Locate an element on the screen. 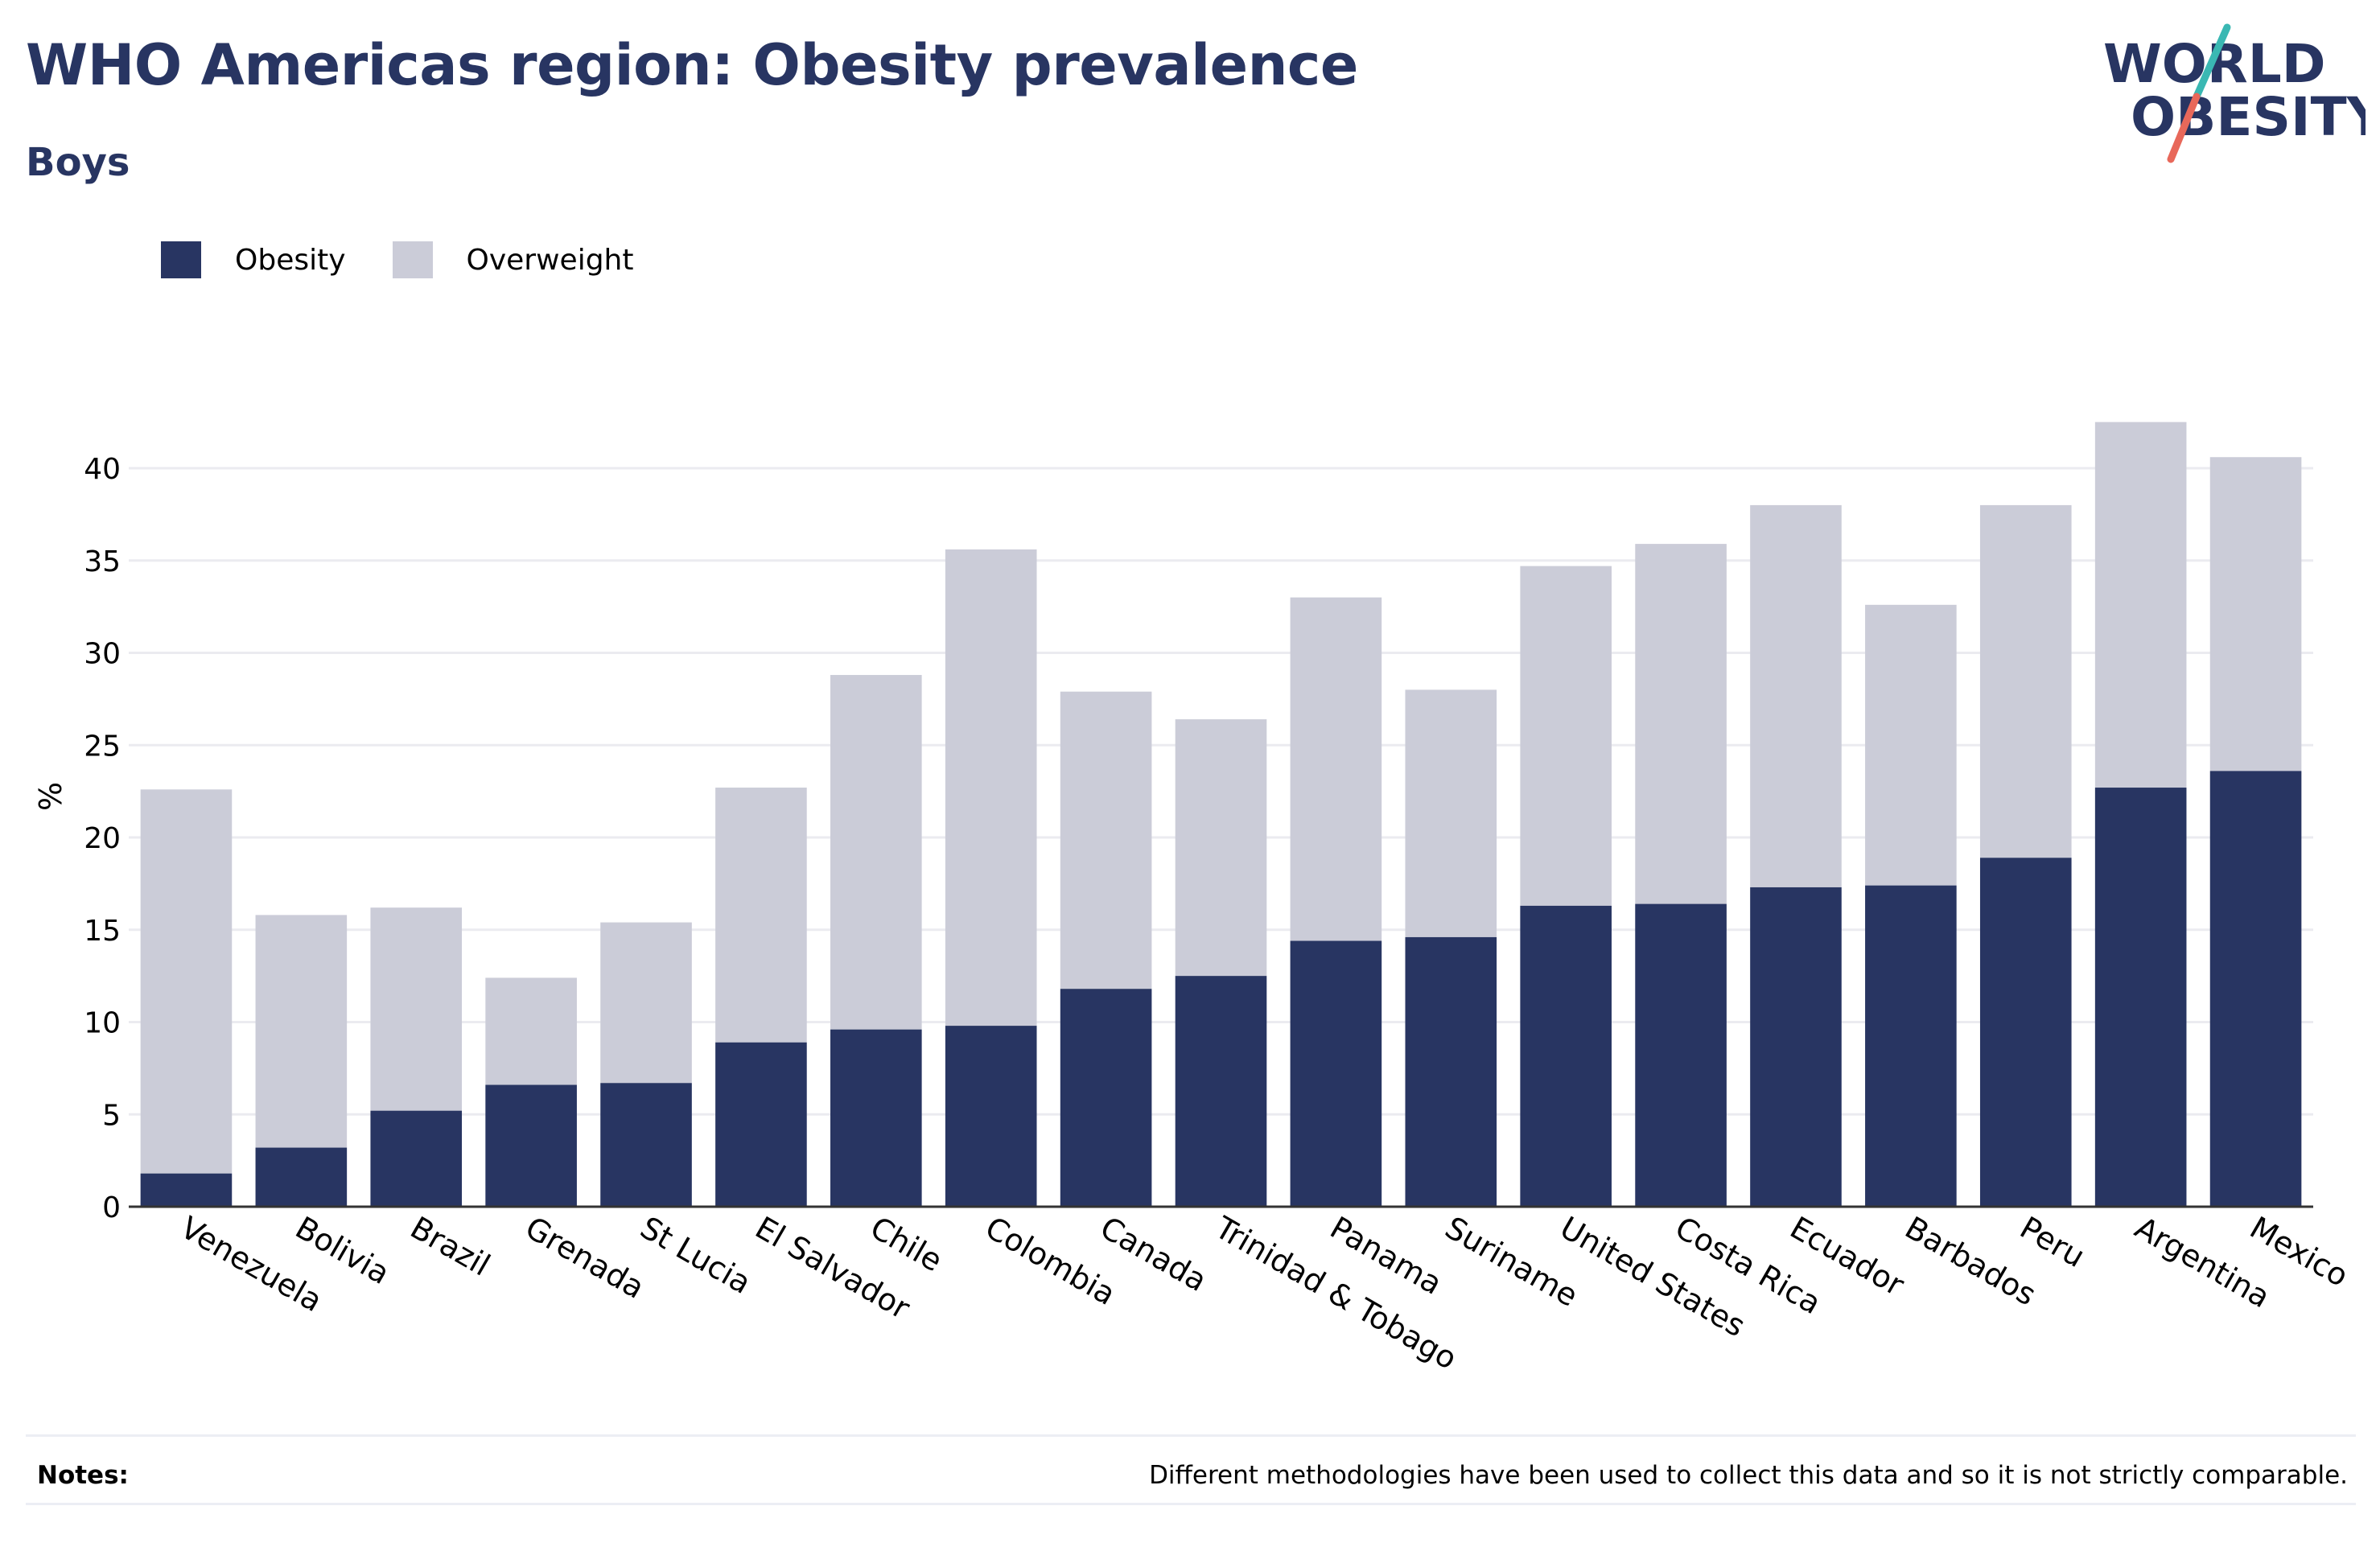  y-tick-label: 40 is located at coordinates (102, 470).